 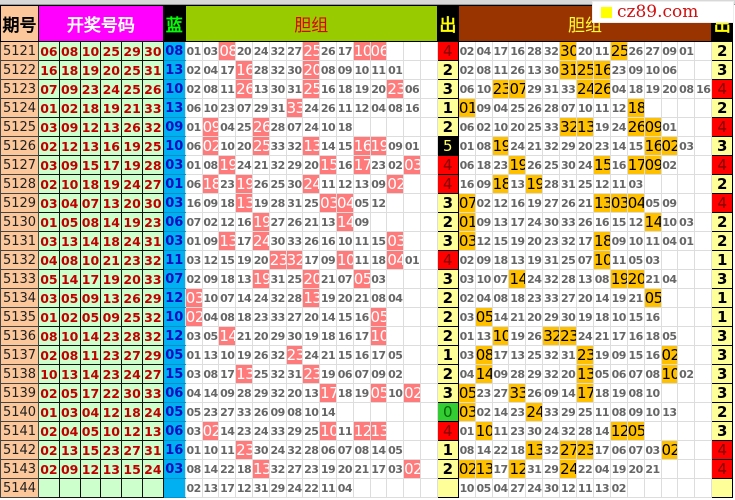 What do you see at coordinates (132, 488) in the screenshot?
I see `draw-number` at bounding box center [132, 488].